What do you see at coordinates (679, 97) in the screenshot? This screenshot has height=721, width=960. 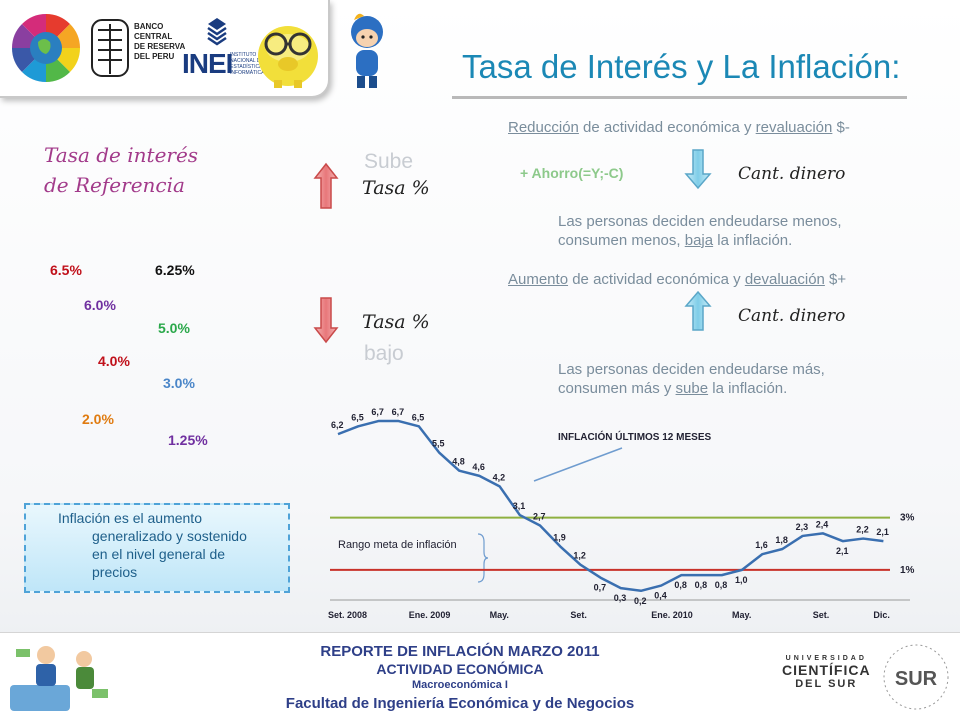 I see `title-divider` at bounding box center [679, 97].